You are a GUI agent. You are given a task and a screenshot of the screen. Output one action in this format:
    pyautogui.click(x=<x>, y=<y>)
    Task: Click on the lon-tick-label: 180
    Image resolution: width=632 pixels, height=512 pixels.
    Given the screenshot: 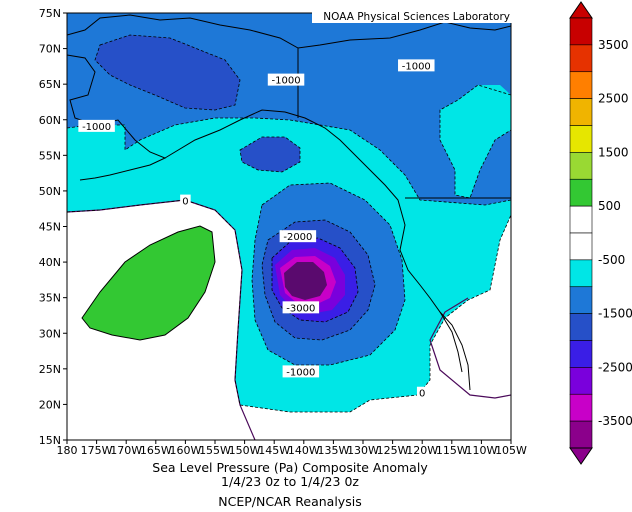 What is the action you would take?
    pyautogui.click(x=67, y=450)
    